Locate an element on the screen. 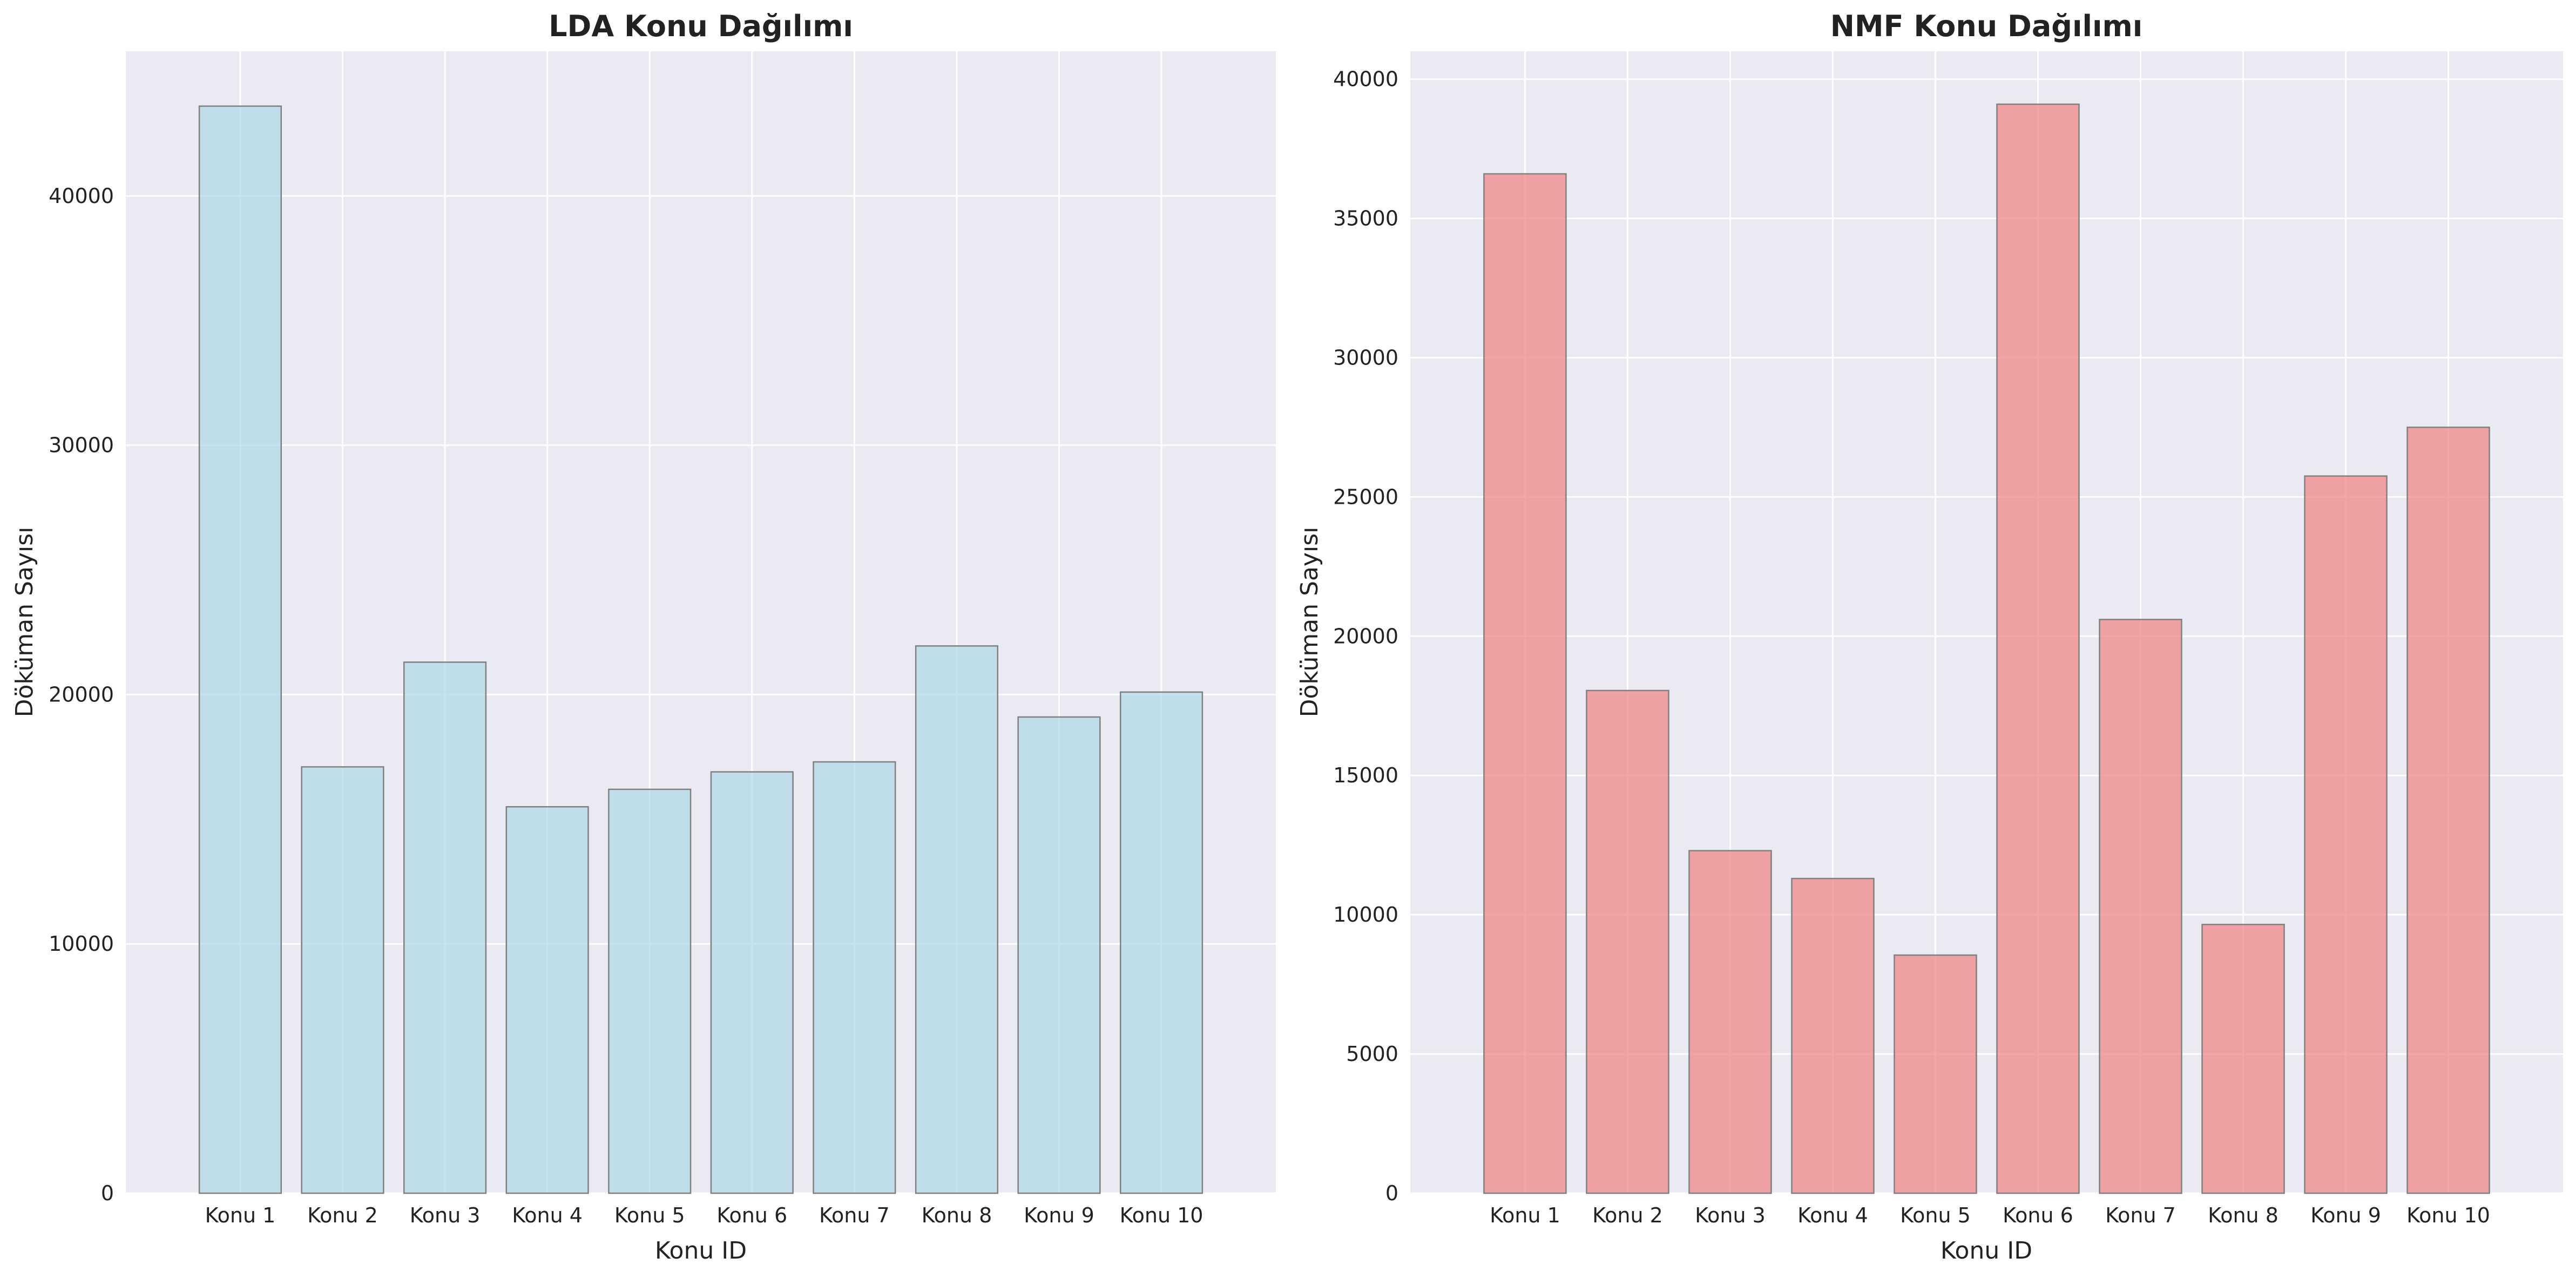 Image resolution: width=2576 pixels, height=1278 pixels. nmf-y-tick-label: 20000 is located at coordinates (1366, 636).